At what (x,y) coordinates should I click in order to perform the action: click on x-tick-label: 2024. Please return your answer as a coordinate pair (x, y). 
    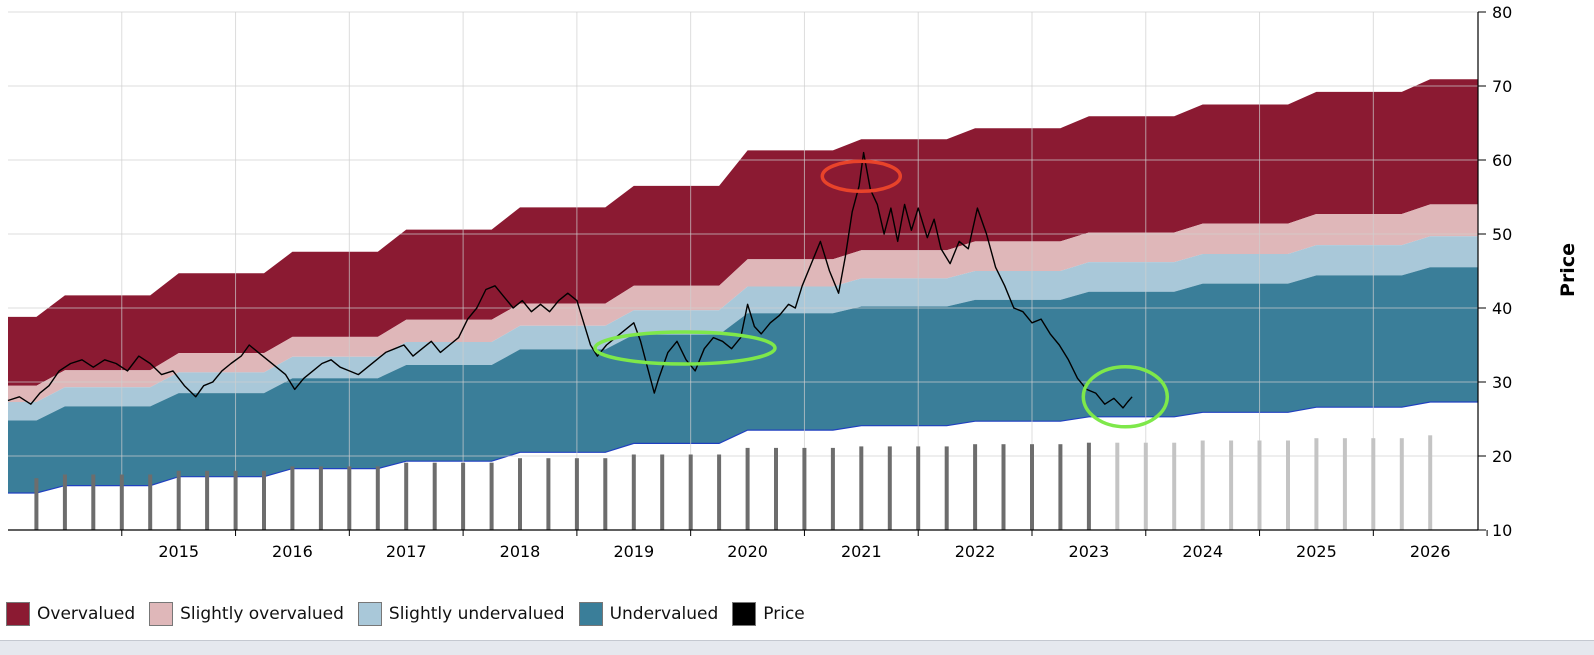
    Looking at the image, I should click on (1202, 551).